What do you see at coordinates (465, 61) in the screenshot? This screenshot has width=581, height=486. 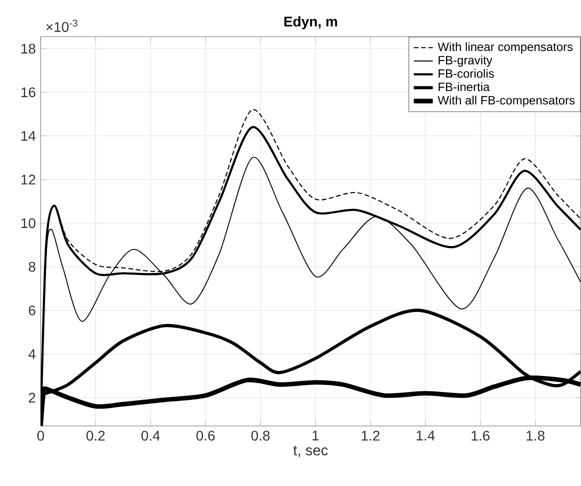 I see `legend-label: FB-gravity` at bounding box center [465, 61].